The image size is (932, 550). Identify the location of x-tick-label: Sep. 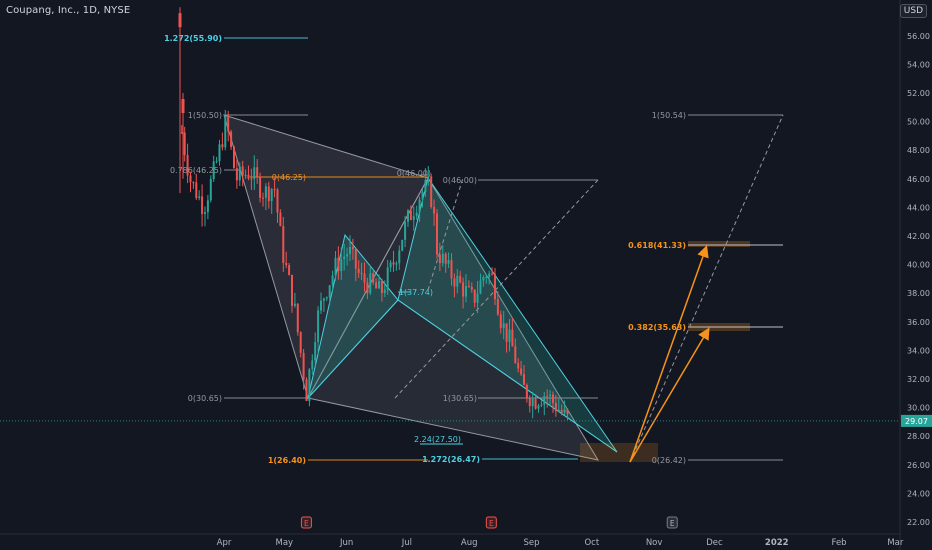
(532, 543).